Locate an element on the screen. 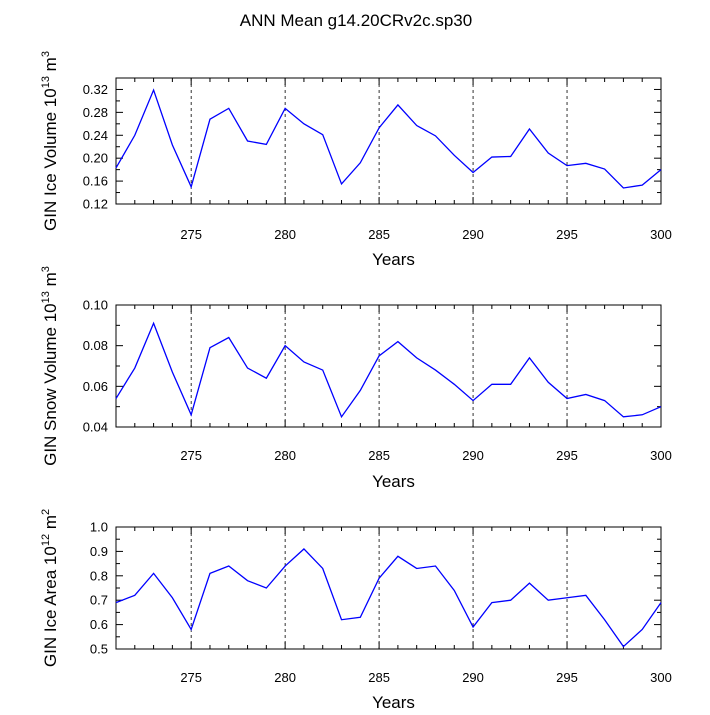 This screenshot has width=710, height=715. y-tick-label: 0.8 is located at coordinates (99, 575).